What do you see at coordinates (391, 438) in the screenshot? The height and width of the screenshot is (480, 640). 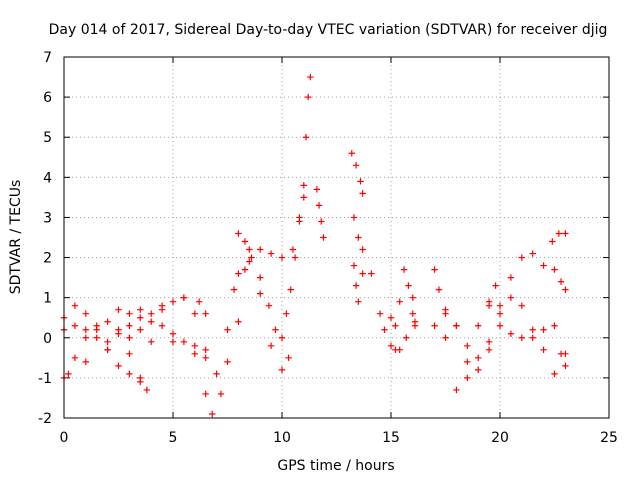 I see `x-tick-label: 15` at bounding box center [391, 438].